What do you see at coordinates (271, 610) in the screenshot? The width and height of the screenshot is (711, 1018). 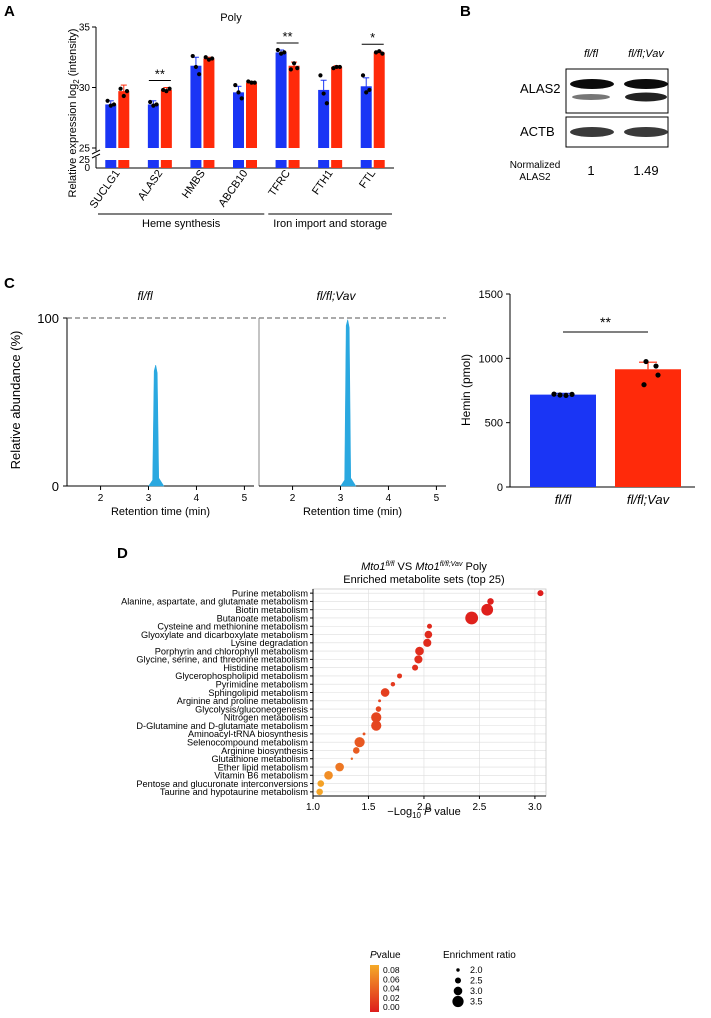 I see `chart-d-pathway-label: Biotin metabolism` at bounding box center [271, 610].